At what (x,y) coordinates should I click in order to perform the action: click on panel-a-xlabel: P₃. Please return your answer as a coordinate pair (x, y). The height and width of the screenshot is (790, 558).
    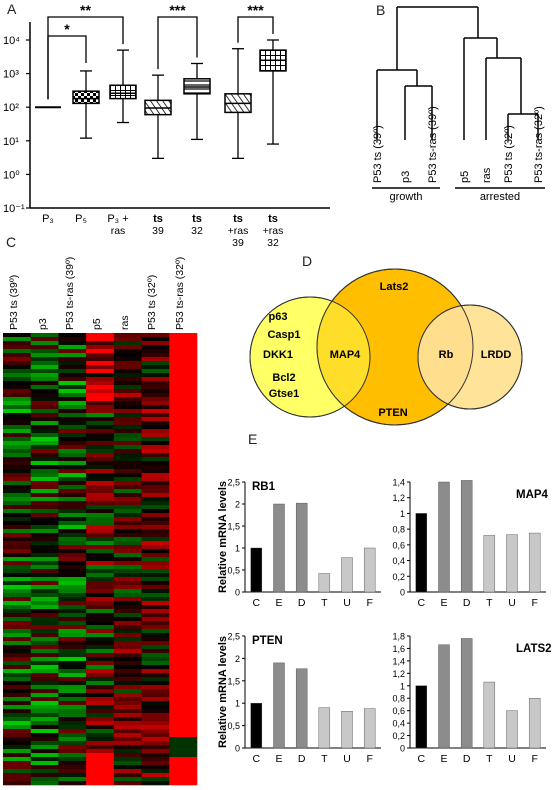
    Looking at the image, I should click on (48, 219).